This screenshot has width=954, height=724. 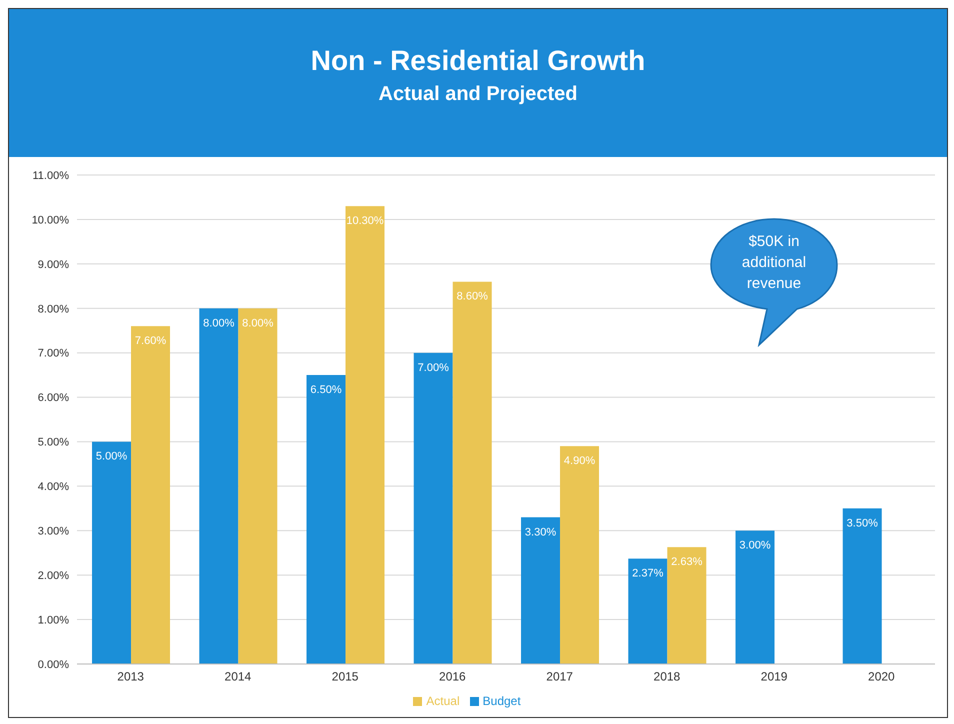 What do you see at coordinates (755, 546) in the screenshot?
I see `data-label: 3.00%` at bounding box center [755, 546].